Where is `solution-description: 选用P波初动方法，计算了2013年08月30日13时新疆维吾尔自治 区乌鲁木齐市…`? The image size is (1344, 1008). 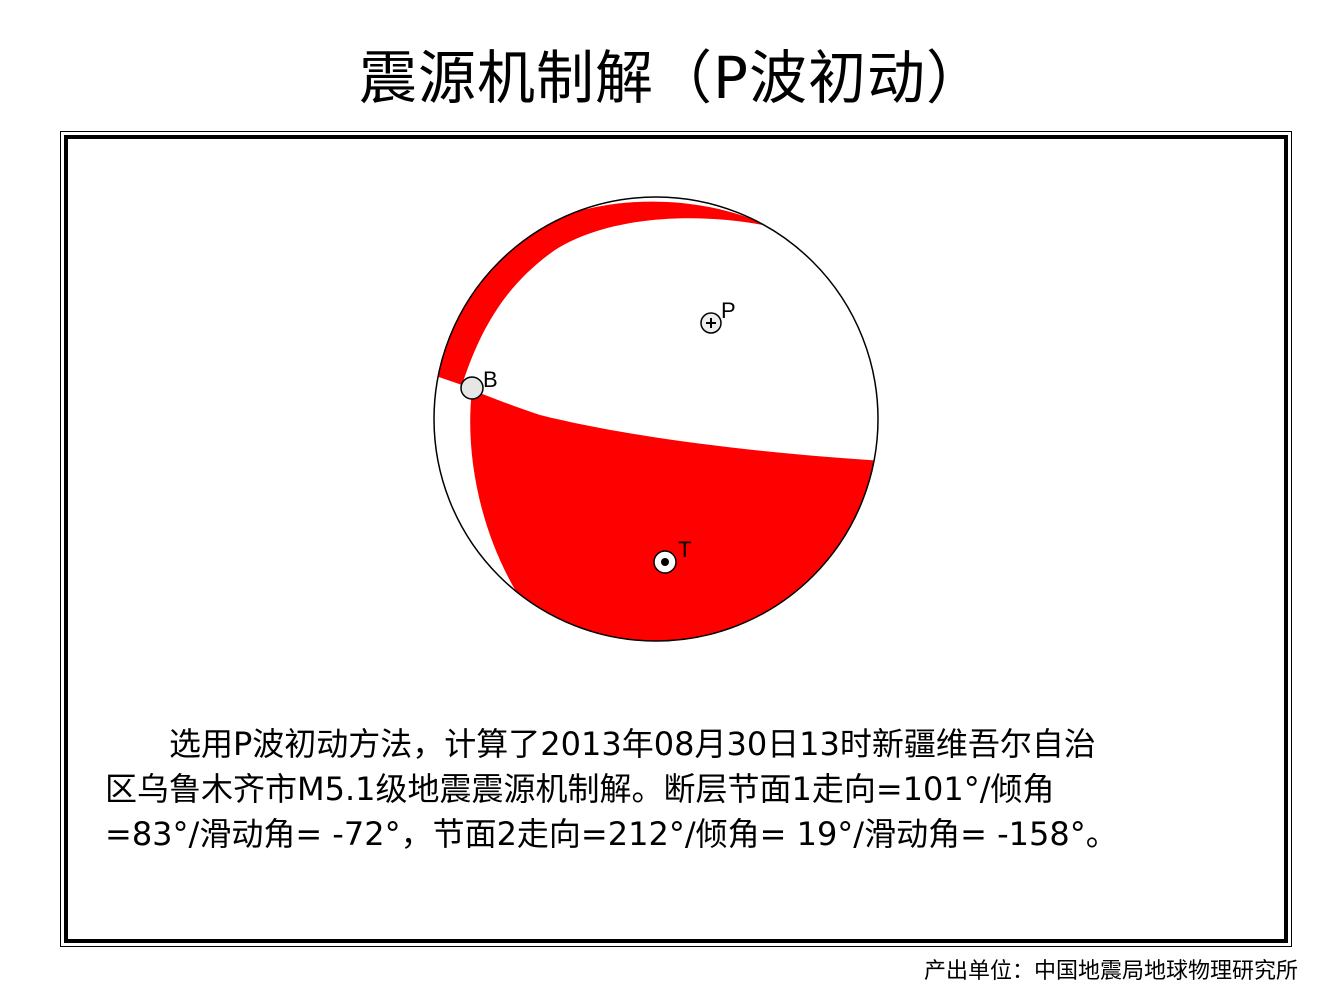
solution-description: 选用P波初动方法，计算了2013年08月30日13时新疆维吾尔自治 区乌鲁木齐市… is located at coordinates (611, 789).